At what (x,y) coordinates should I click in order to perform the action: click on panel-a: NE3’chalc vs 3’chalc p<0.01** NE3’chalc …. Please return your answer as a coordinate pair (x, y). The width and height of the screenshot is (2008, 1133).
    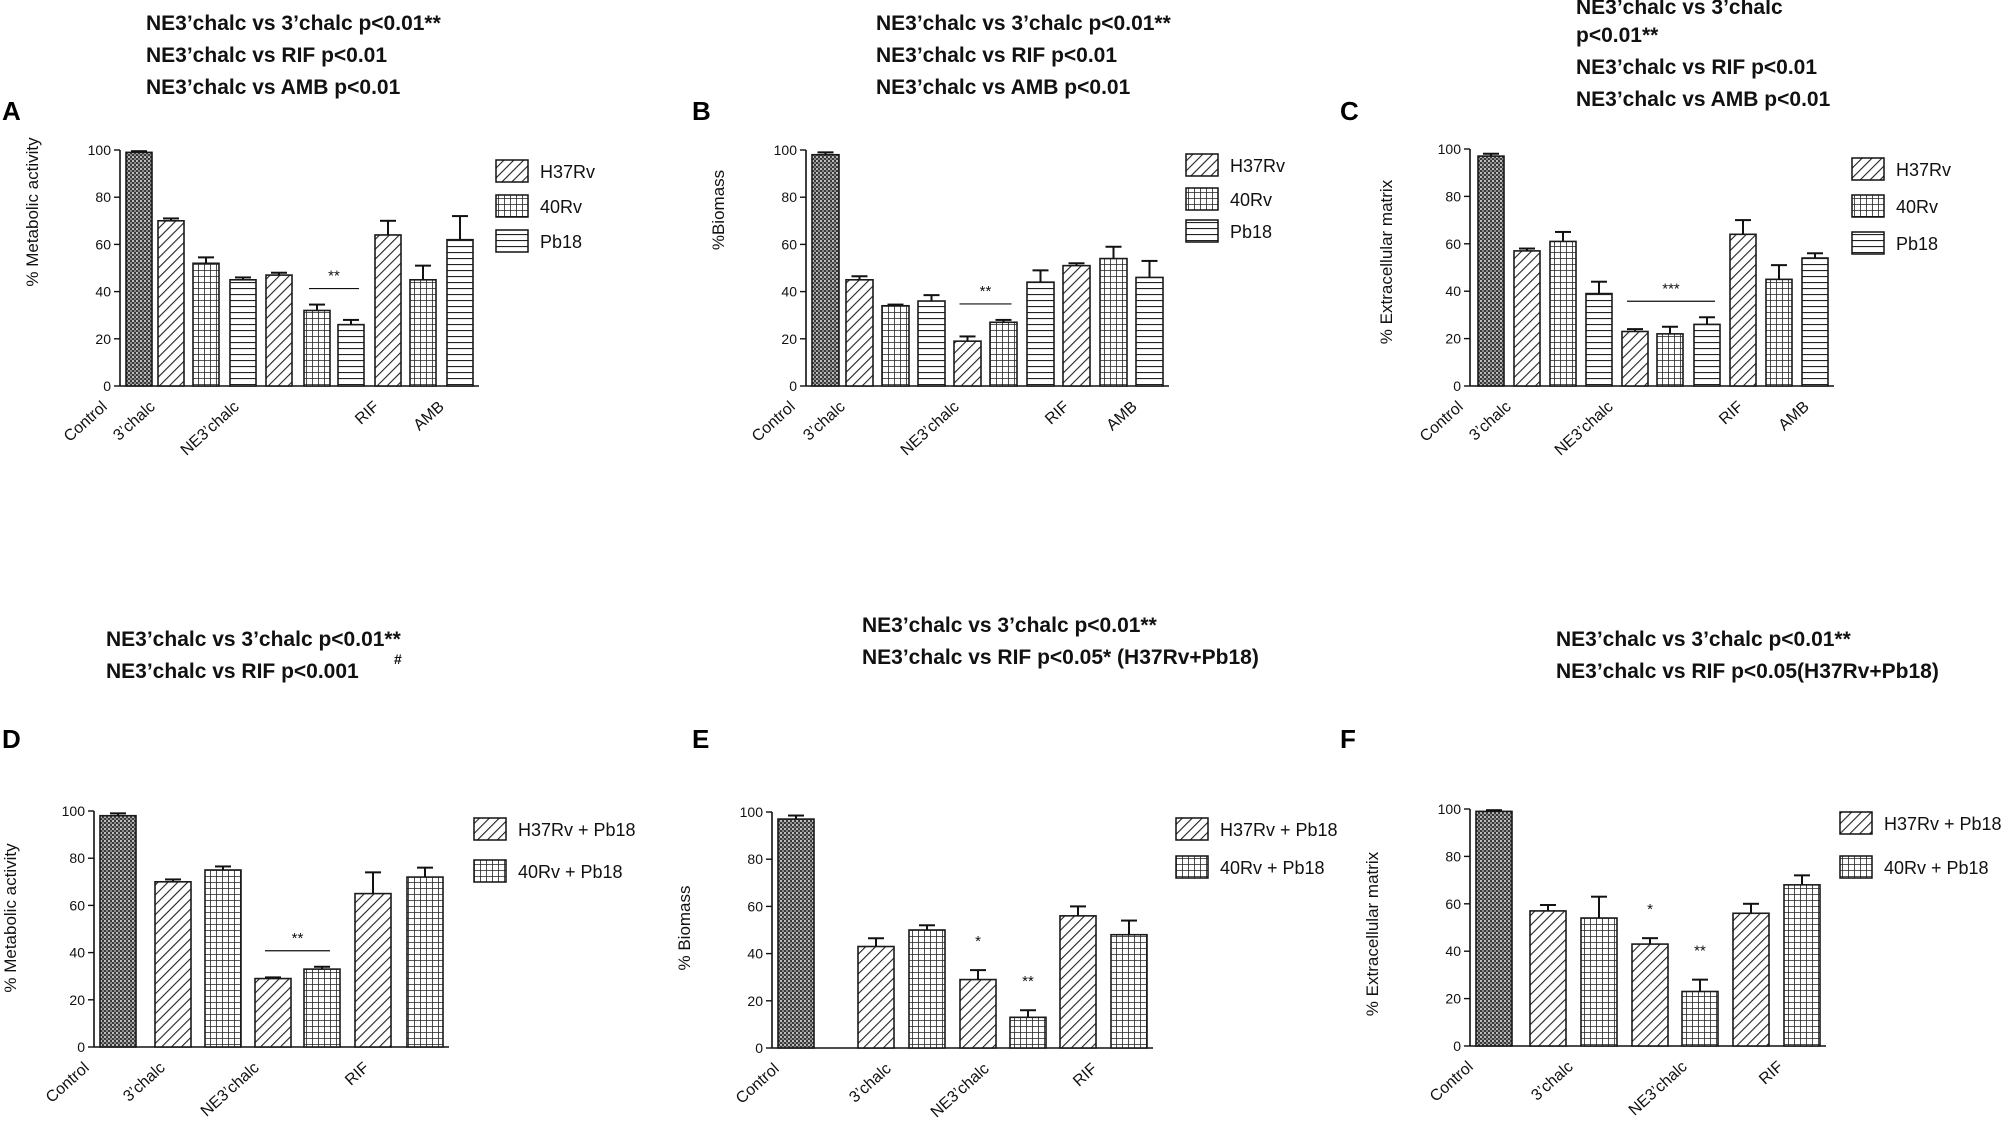
    Looking at the image, I should click on (298, 235).